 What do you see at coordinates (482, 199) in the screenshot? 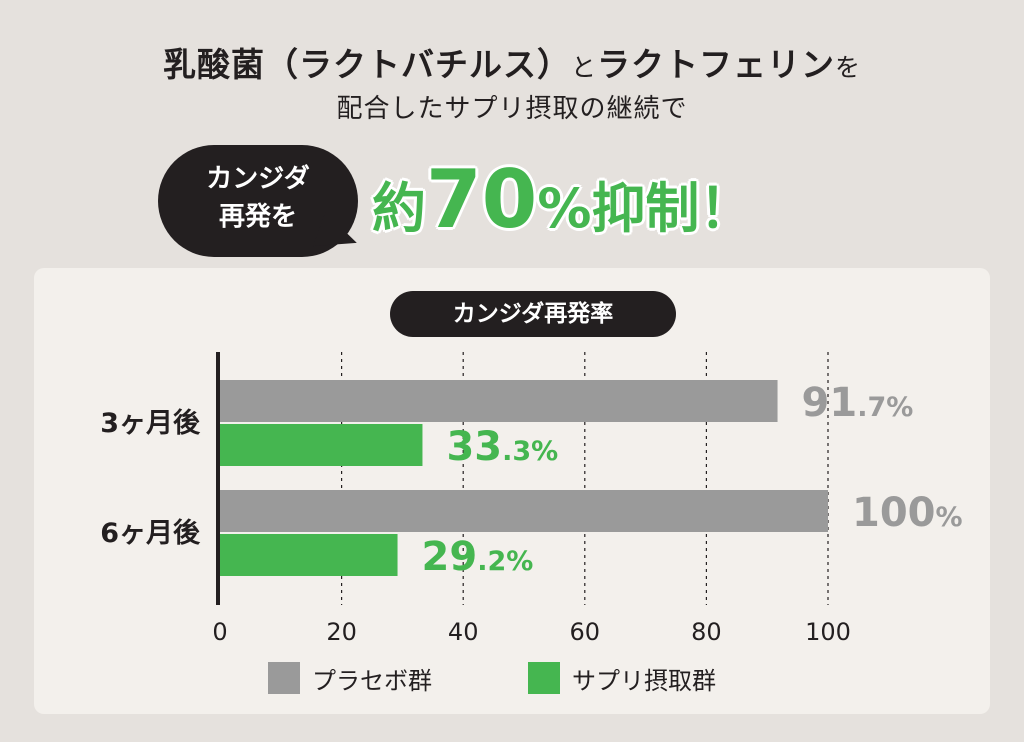
I see `result-number: 70` at bounding box center [482, 199].